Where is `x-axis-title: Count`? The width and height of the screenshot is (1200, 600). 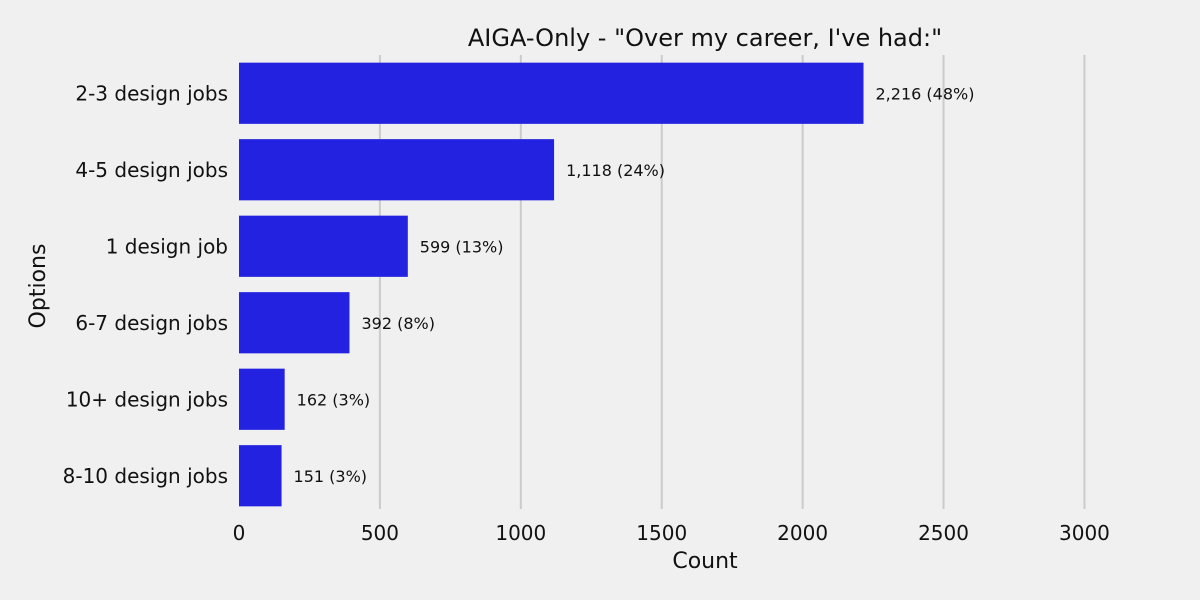 x-axis-title: Count is located at coordinates (705, 561).